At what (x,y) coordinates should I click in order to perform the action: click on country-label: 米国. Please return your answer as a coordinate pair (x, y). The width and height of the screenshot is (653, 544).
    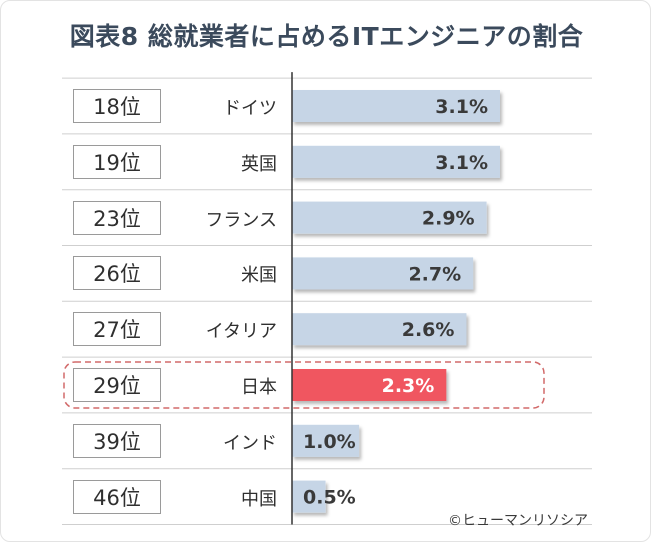
    Looking at the image, I should click on (259, 276).